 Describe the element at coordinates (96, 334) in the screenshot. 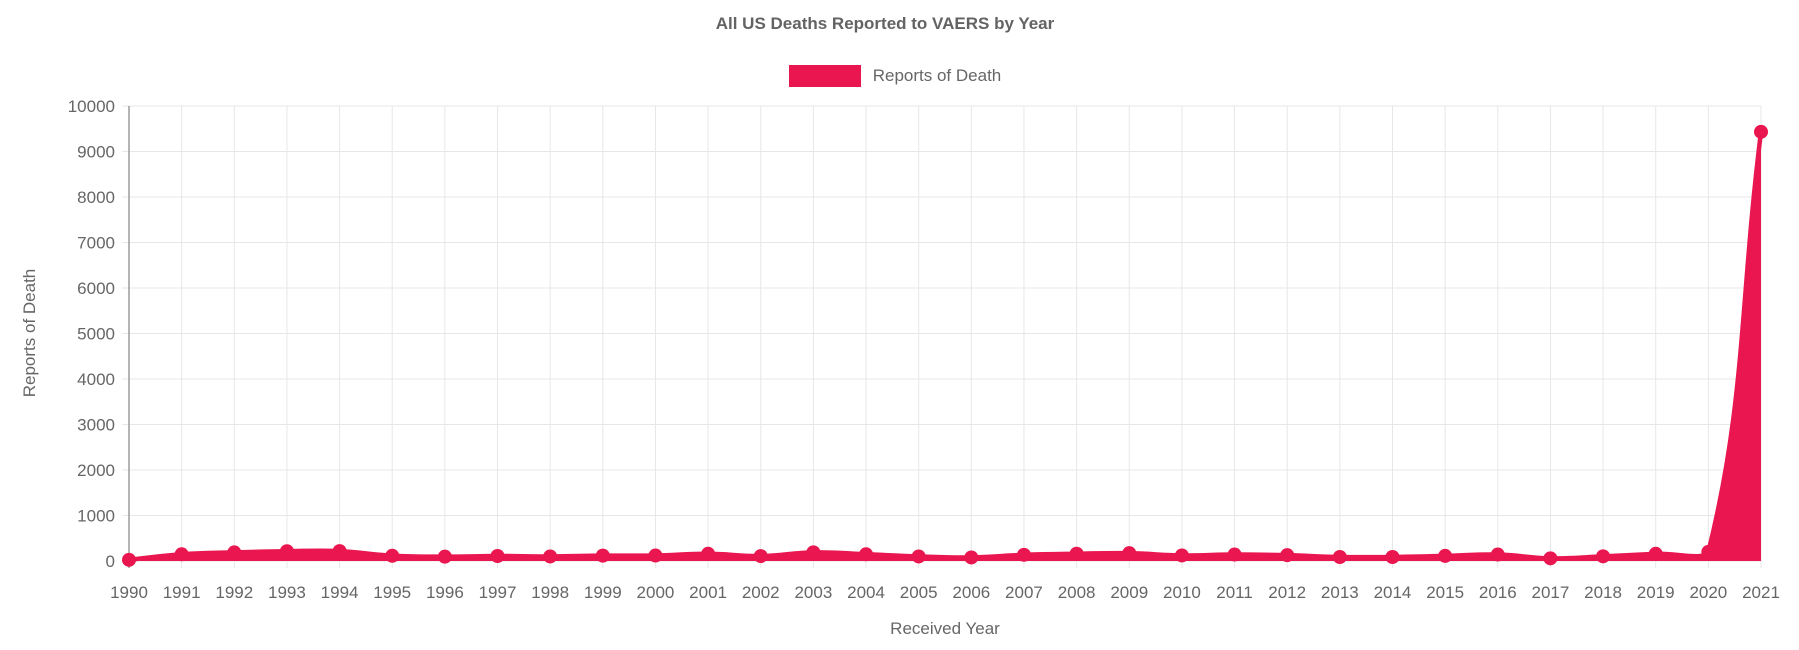

I see `y-tick-label: 5000` at that location.